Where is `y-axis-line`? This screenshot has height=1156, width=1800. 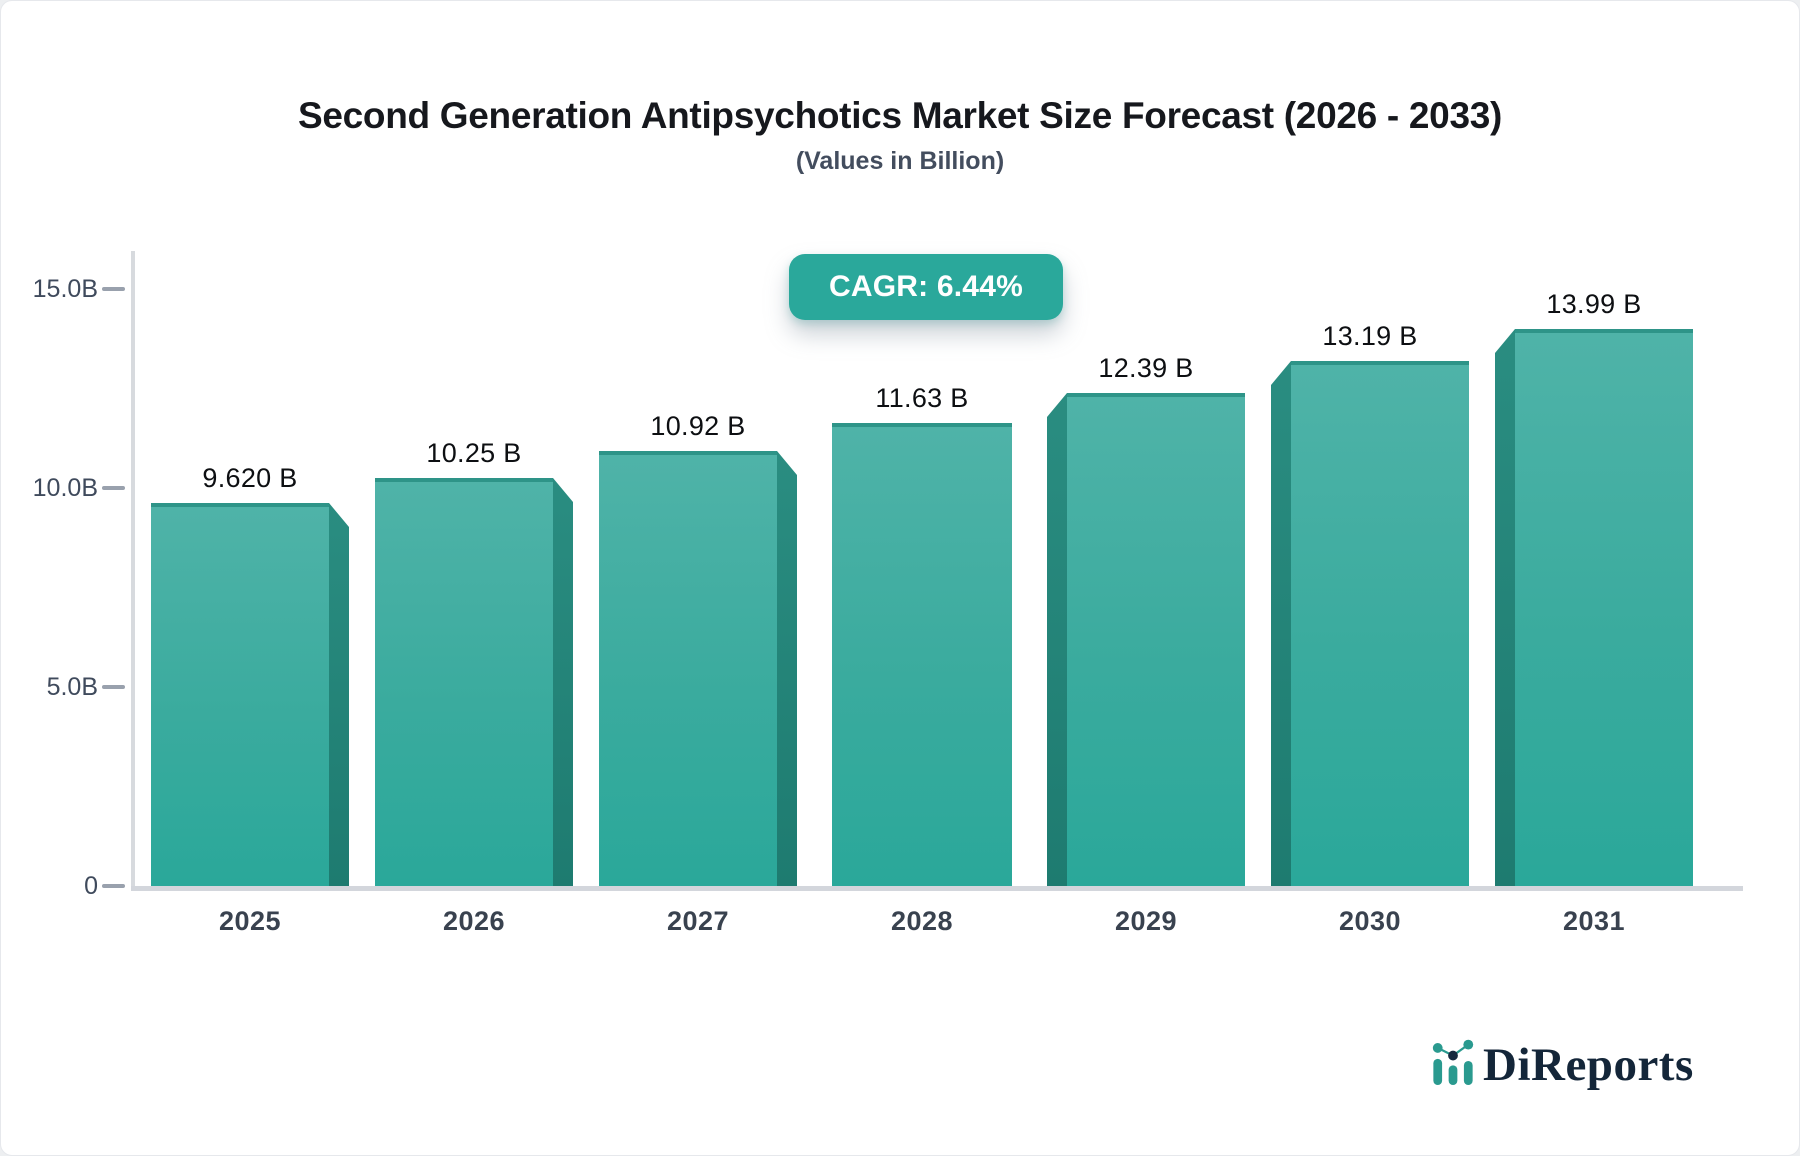 y-axis-line is located at coordinates (133, 570).